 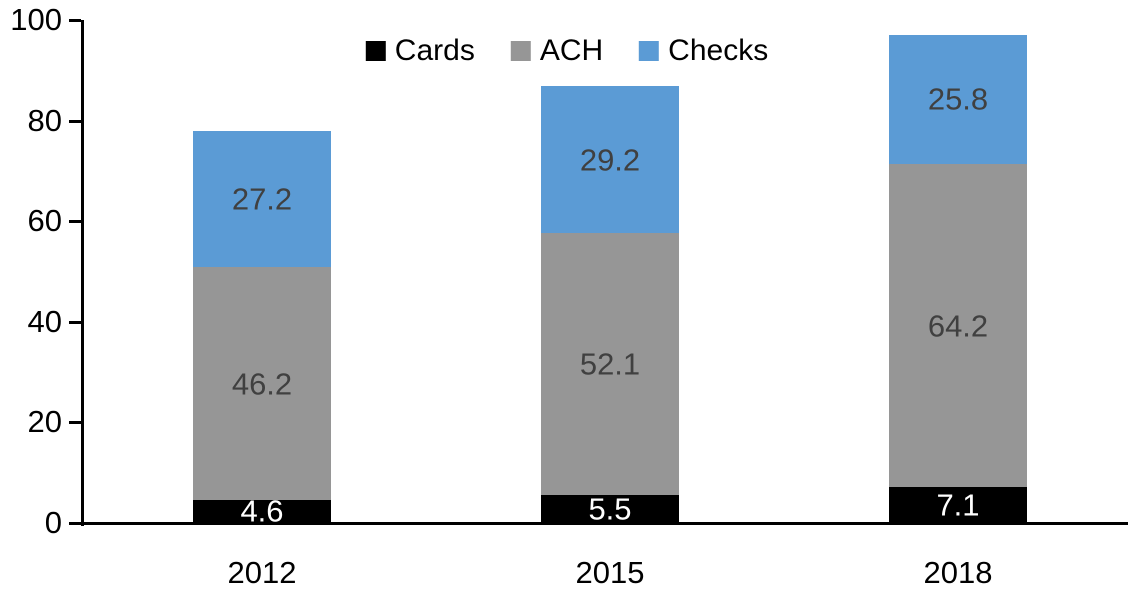 I want to click on legend-marker-checks, so click(x=649, y=51).